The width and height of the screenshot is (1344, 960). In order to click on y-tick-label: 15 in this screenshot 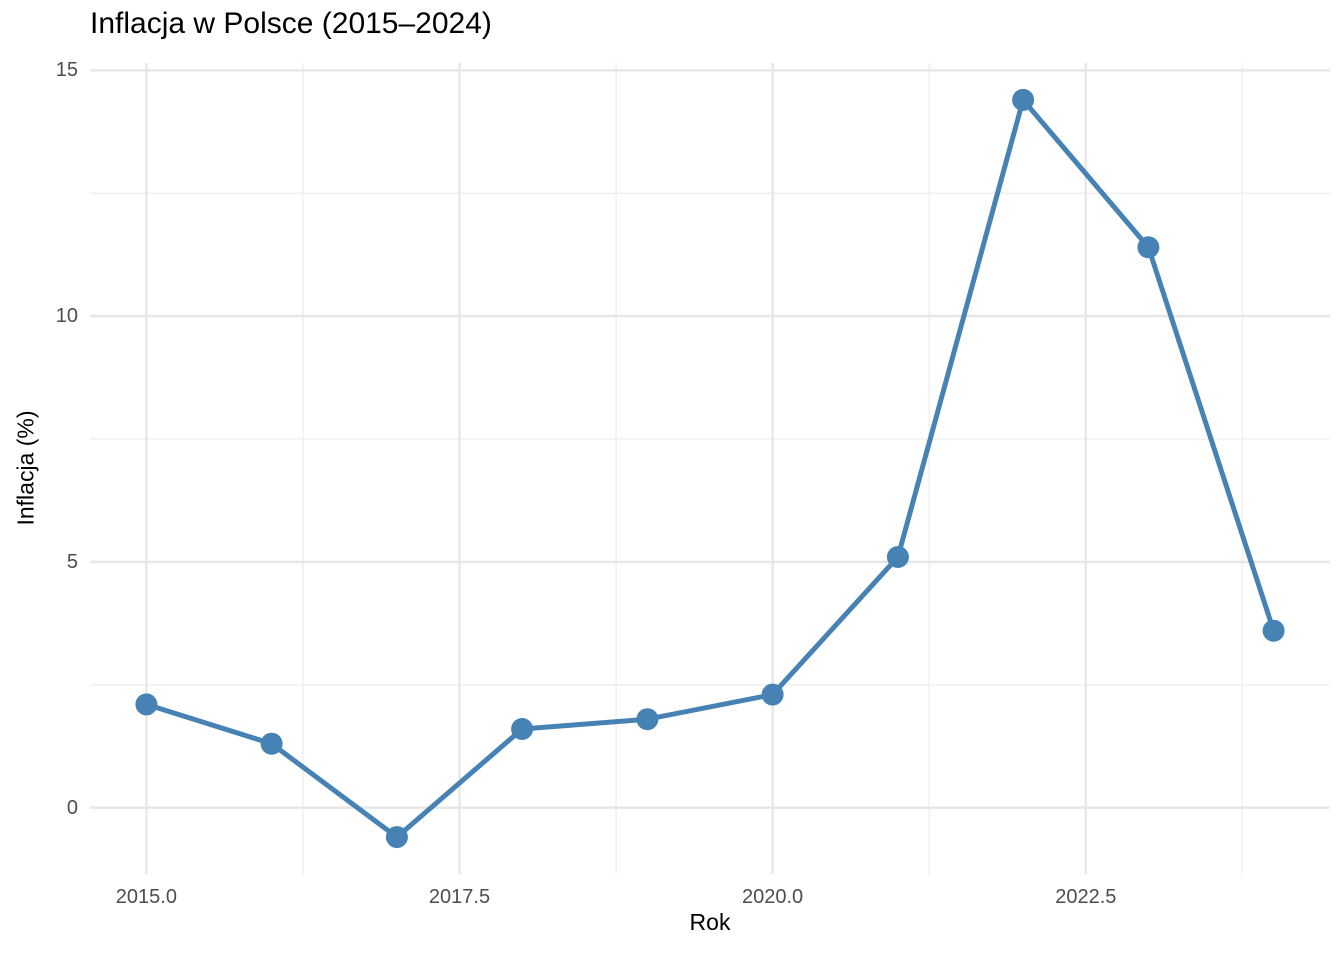, I will do `click(66, 70)`.